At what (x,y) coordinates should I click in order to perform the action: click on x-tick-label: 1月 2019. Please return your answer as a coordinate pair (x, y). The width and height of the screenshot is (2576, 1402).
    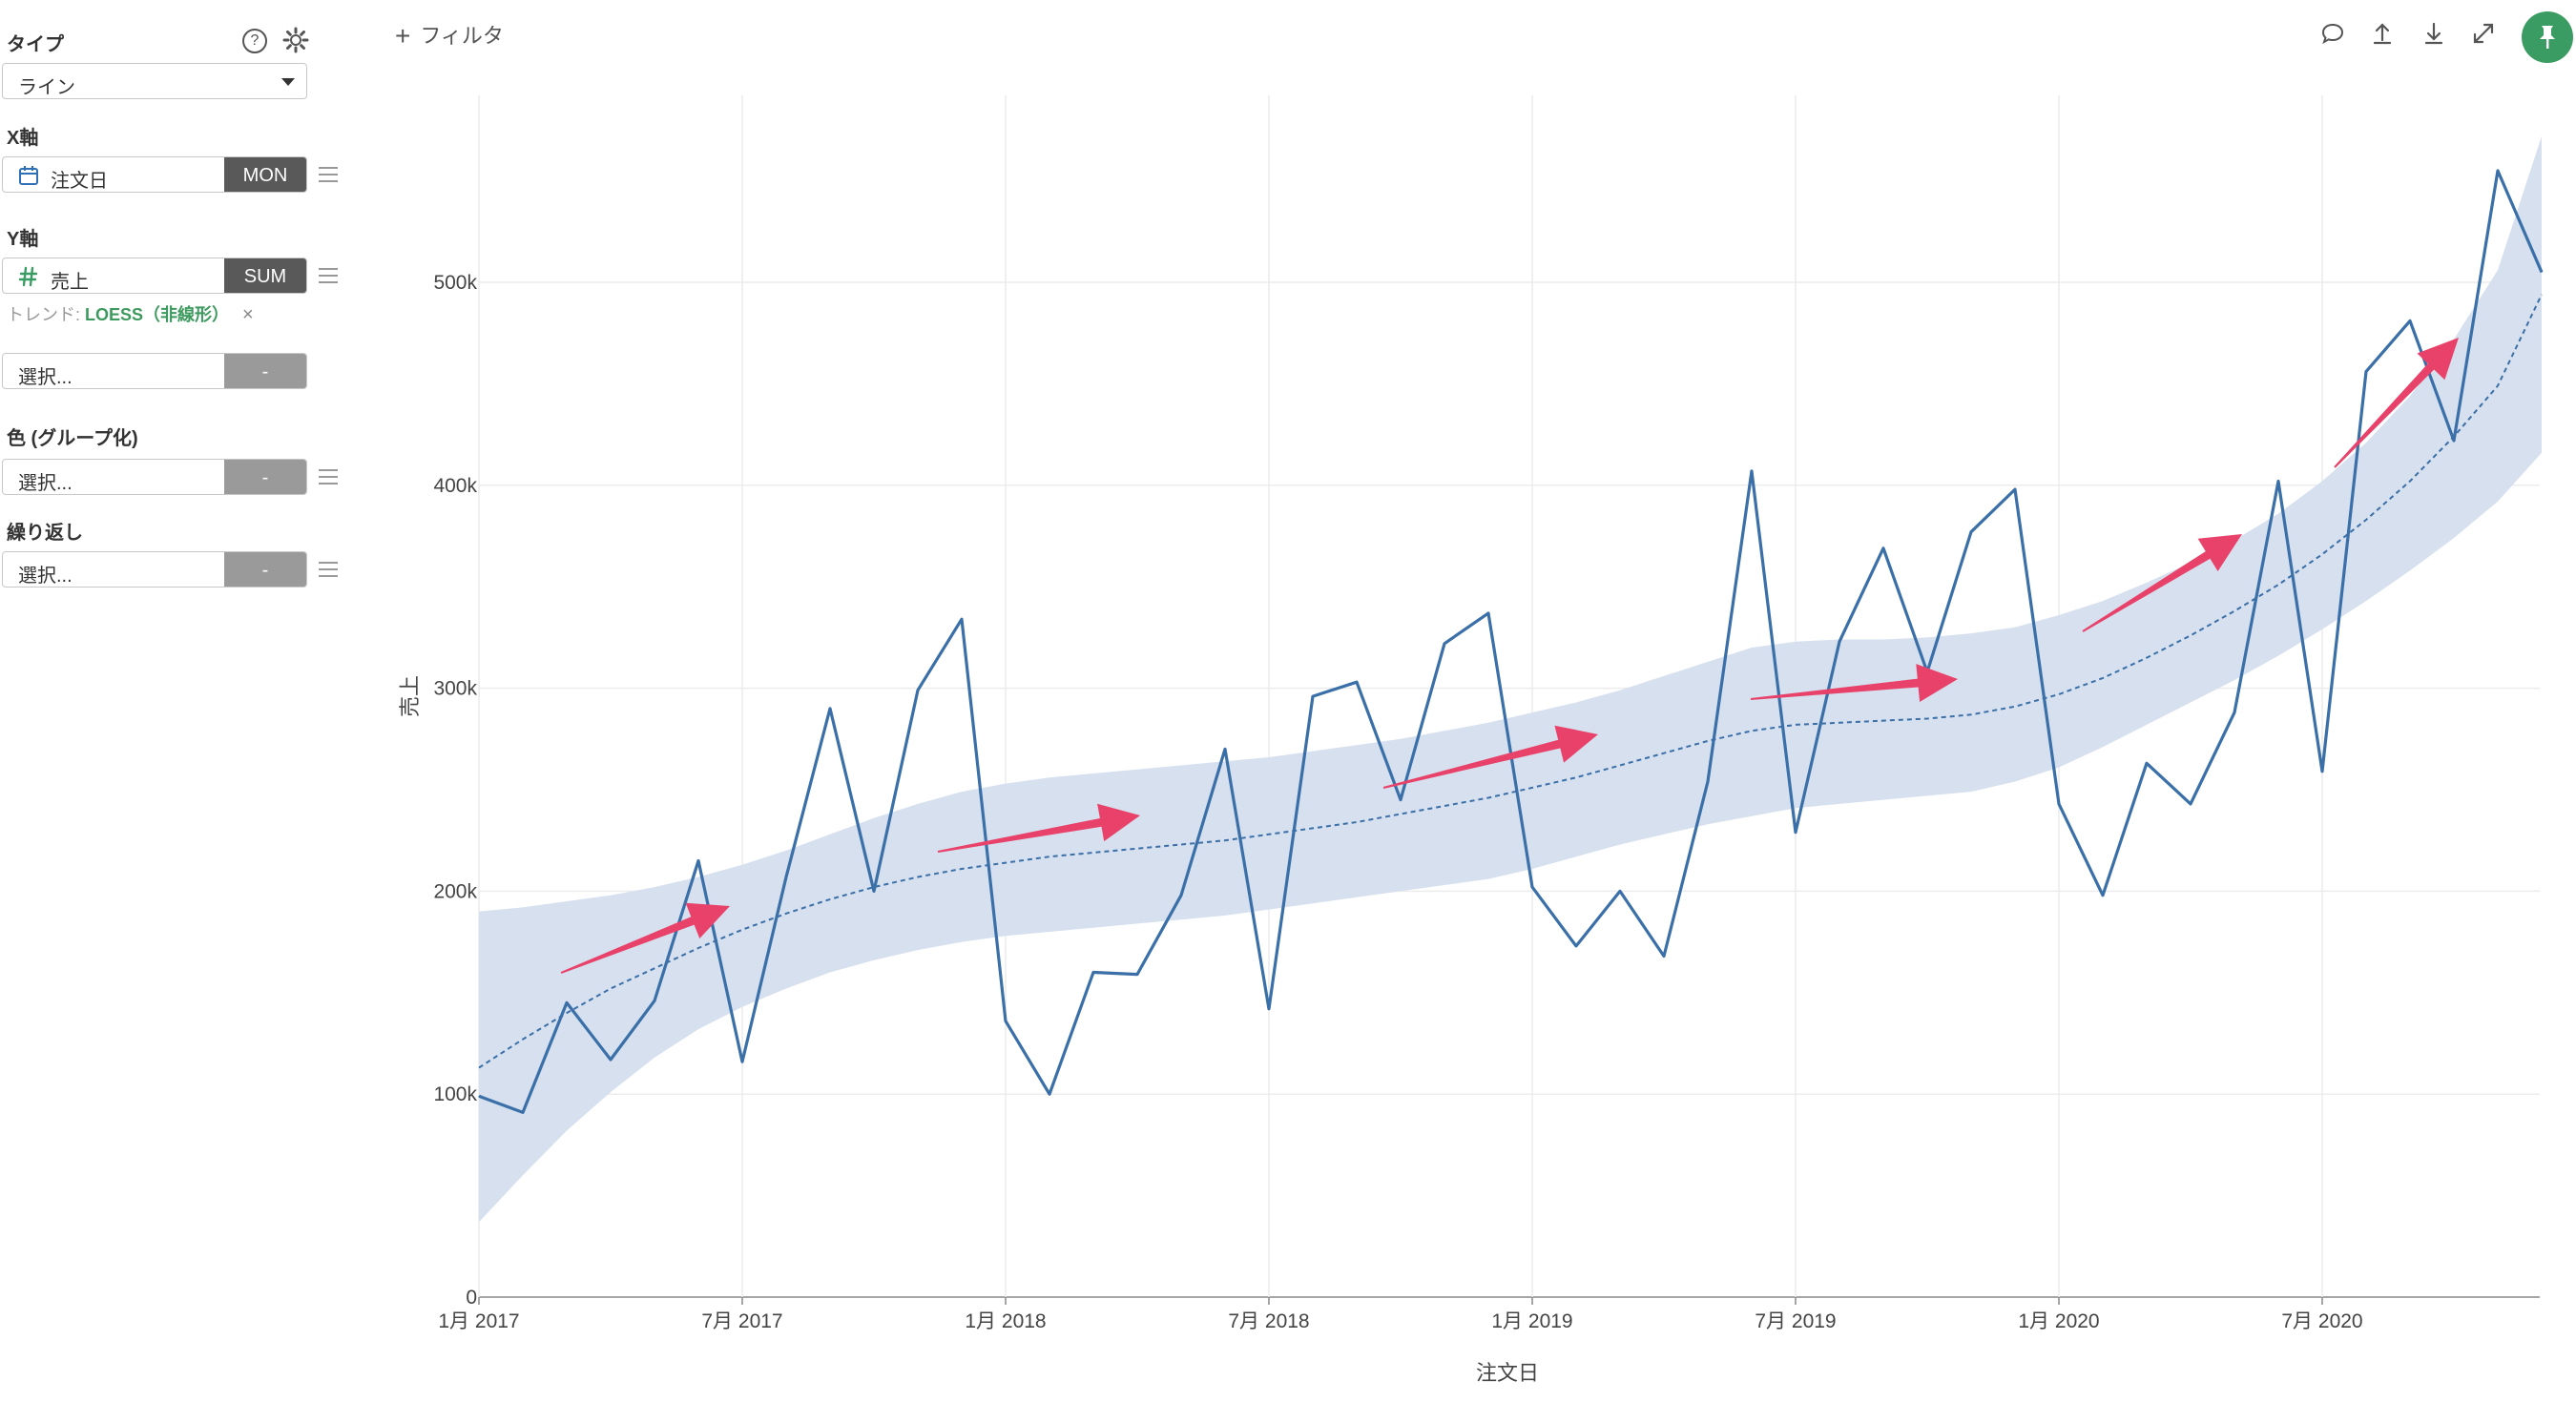
    Looking at the image, I should click on (1531, 1321).